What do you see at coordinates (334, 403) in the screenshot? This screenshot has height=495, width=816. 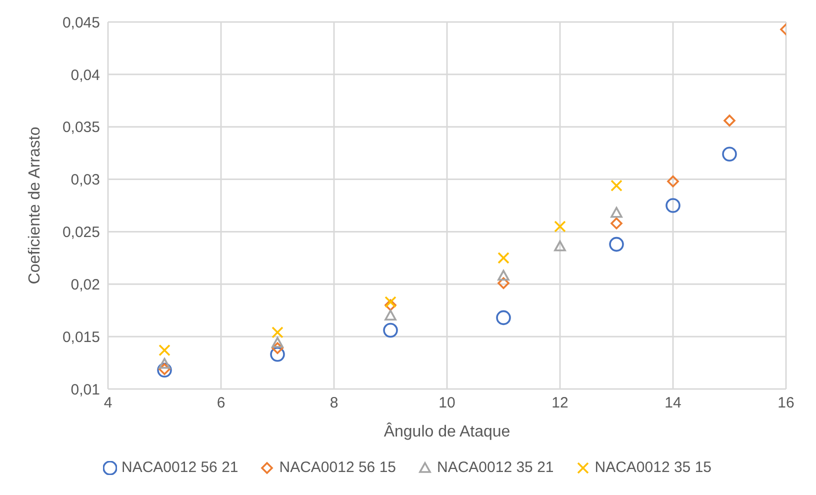 I see `x-tick-label: 8` at bounding box center [334, 403].